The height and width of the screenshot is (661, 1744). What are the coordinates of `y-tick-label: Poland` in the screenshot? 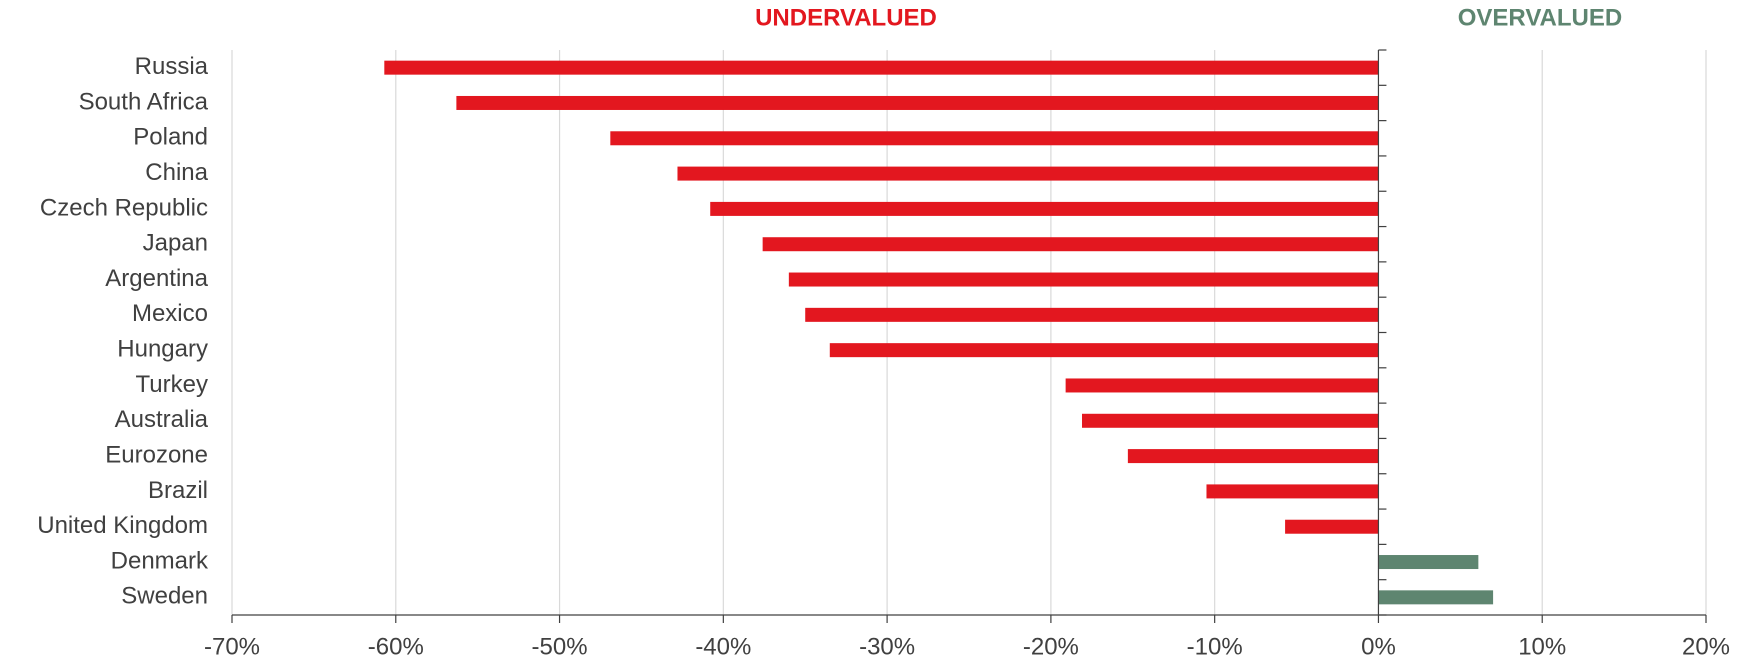 It's located at (170, 137).